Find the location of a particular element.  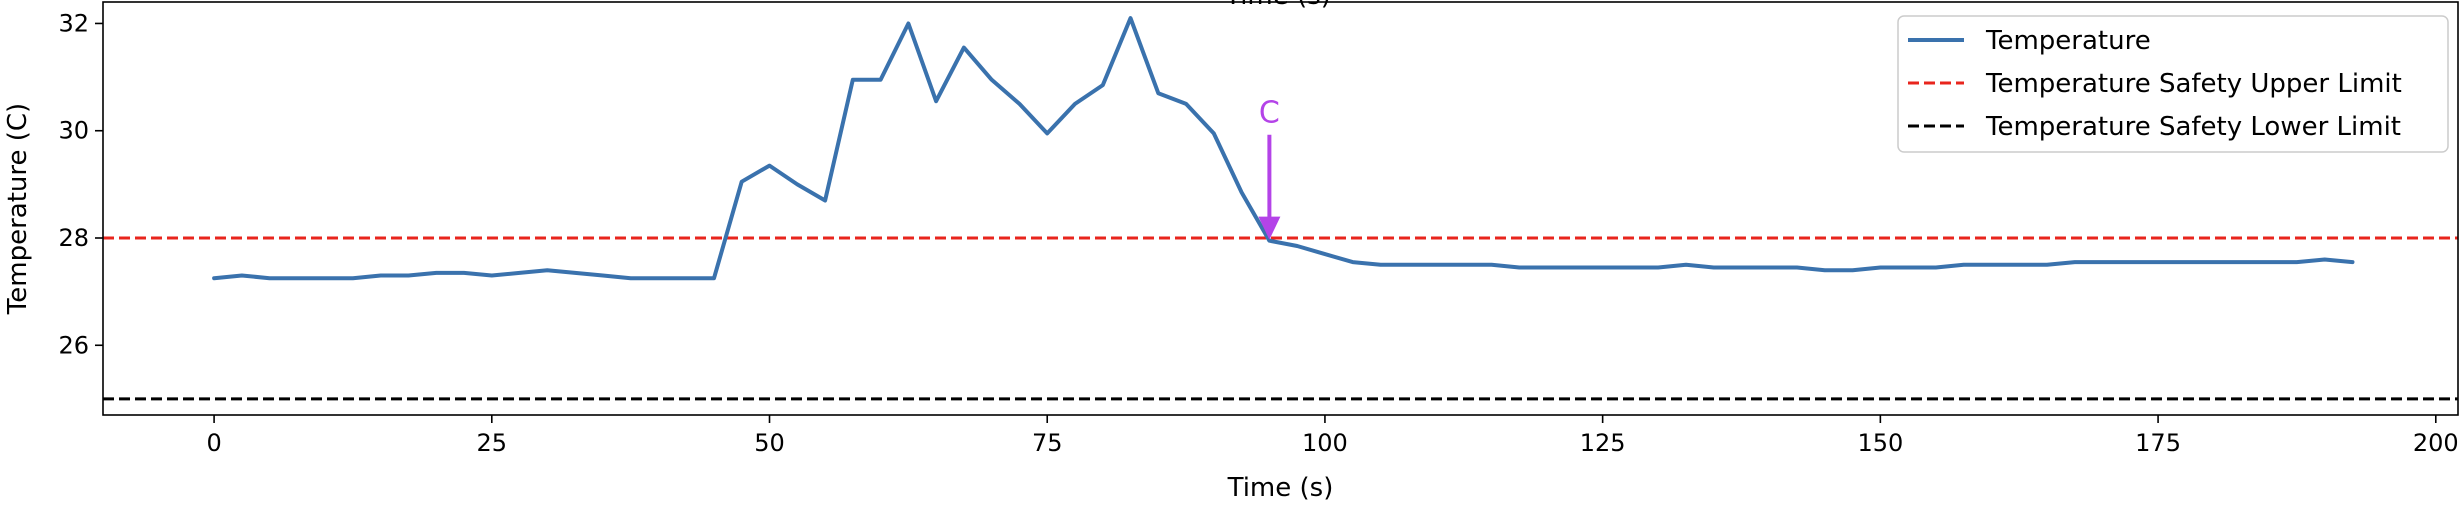

x-tick-label: 25 is located at coordinates (492, 443).